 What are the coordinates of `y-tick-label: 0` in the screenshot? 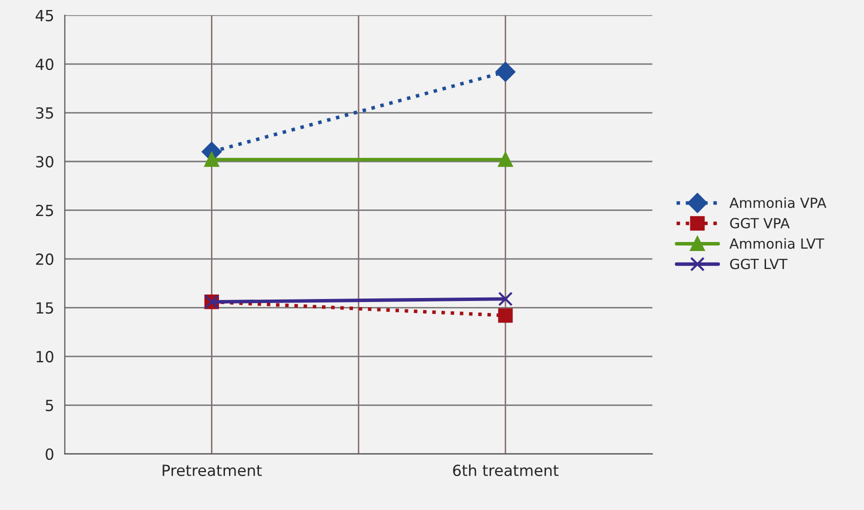 It's located at (50, 454).